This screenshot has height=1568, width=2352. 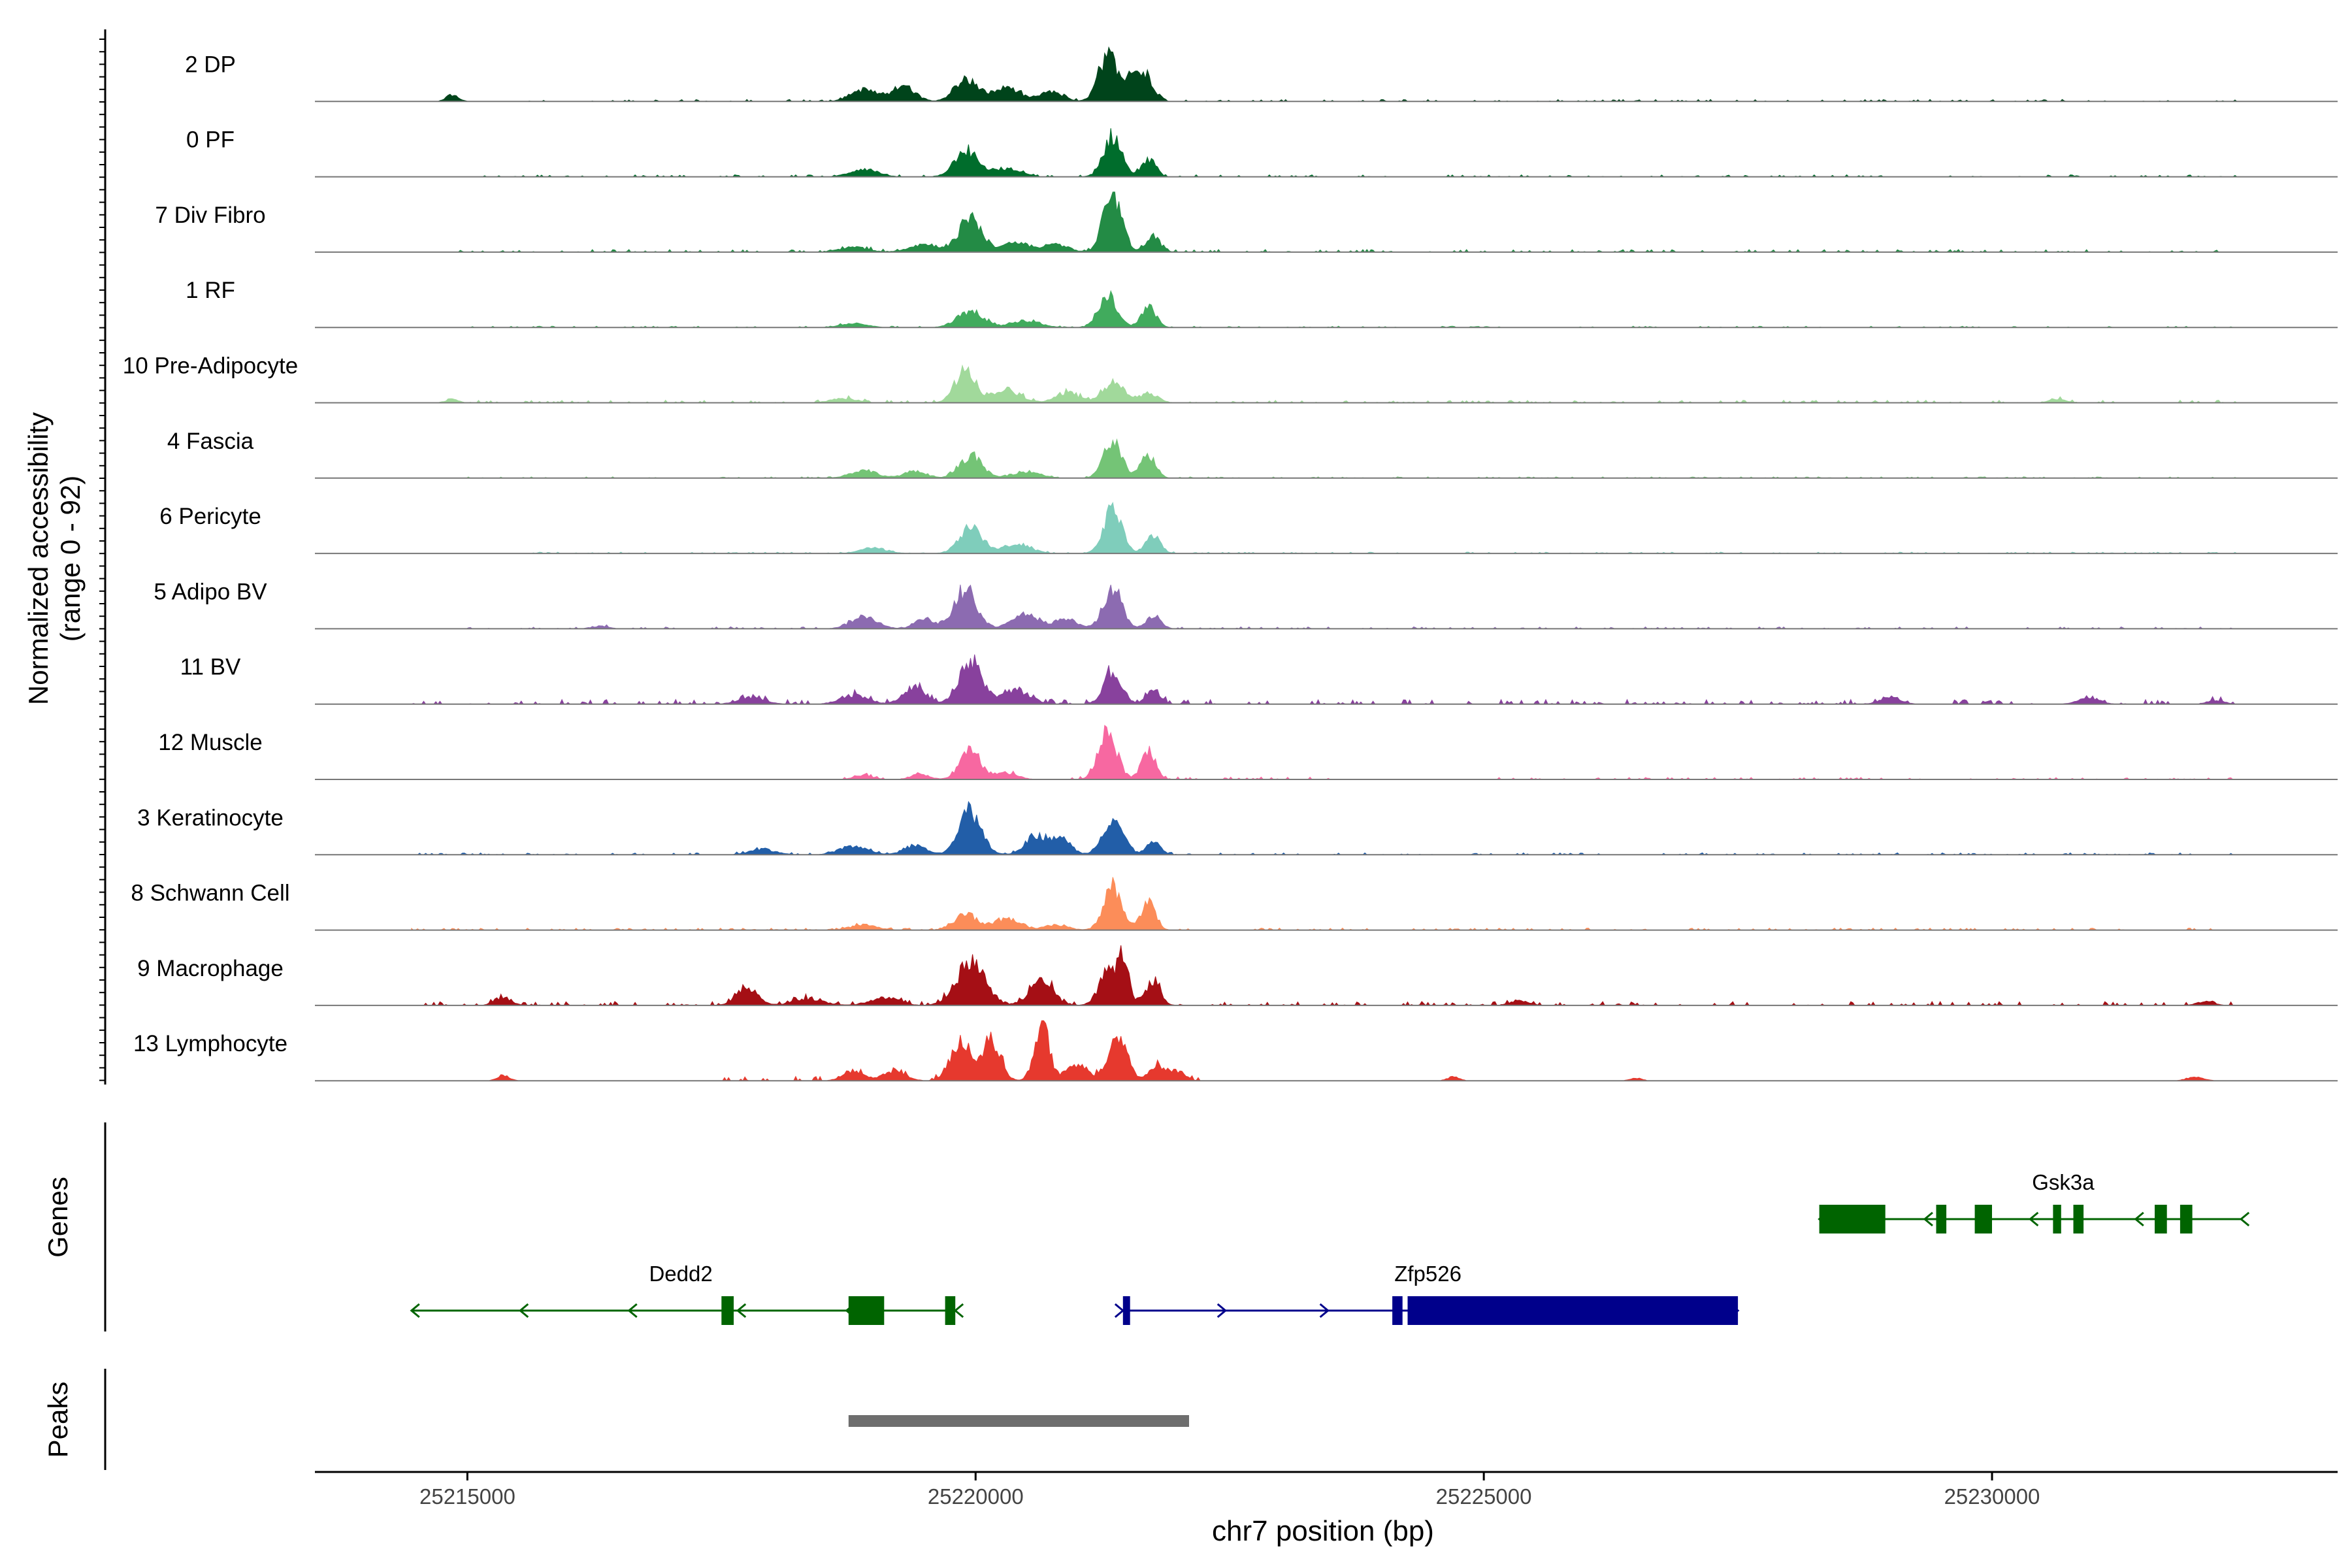 What do you see at coordinates (210, 667) in the screenshot?
I see `track-label: 11 BV` at bounding box center [210, 667].